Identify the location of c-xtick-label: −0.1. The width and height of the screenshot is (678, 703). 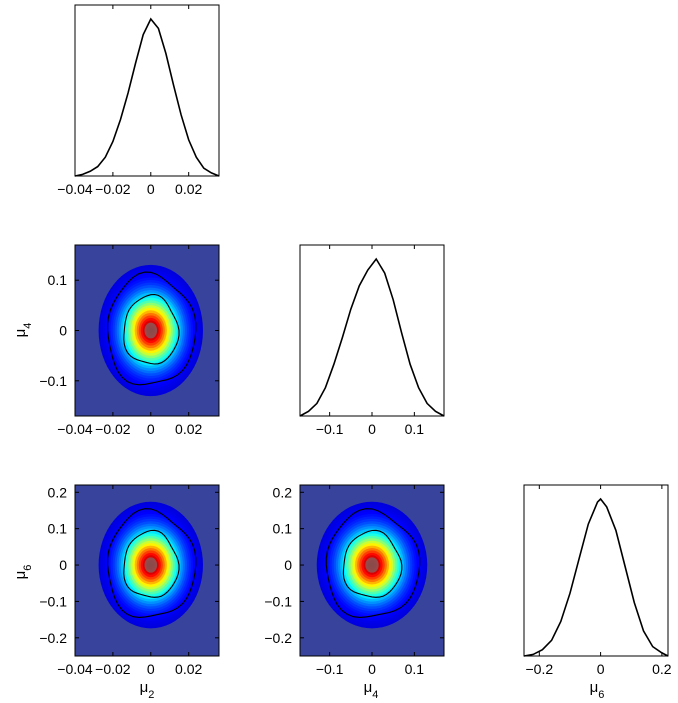
(330, 669).